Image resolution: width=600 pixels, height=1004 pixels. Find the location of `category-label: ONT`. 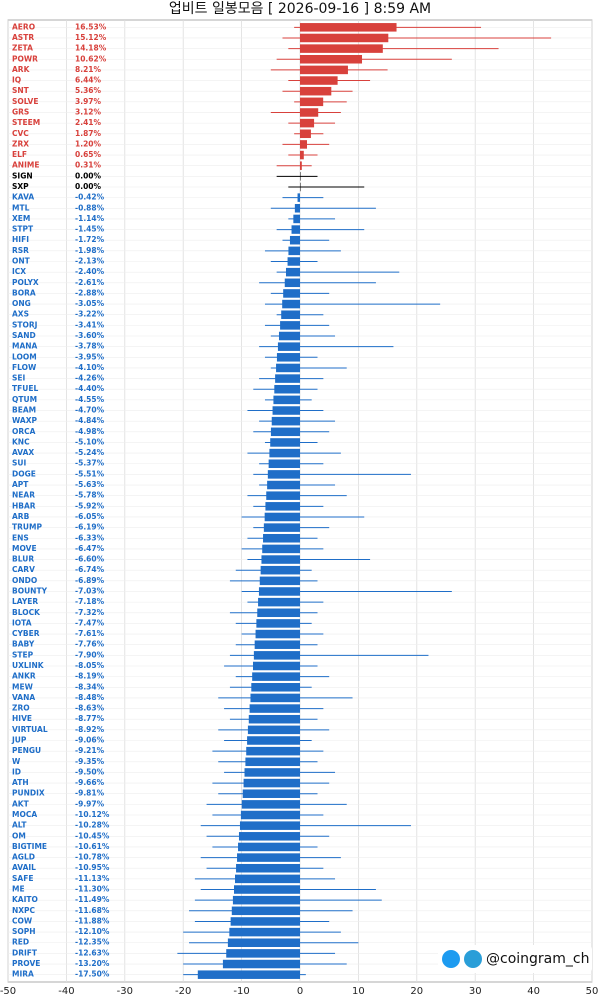

category-label: ONT is located at coordinates (21, 261).